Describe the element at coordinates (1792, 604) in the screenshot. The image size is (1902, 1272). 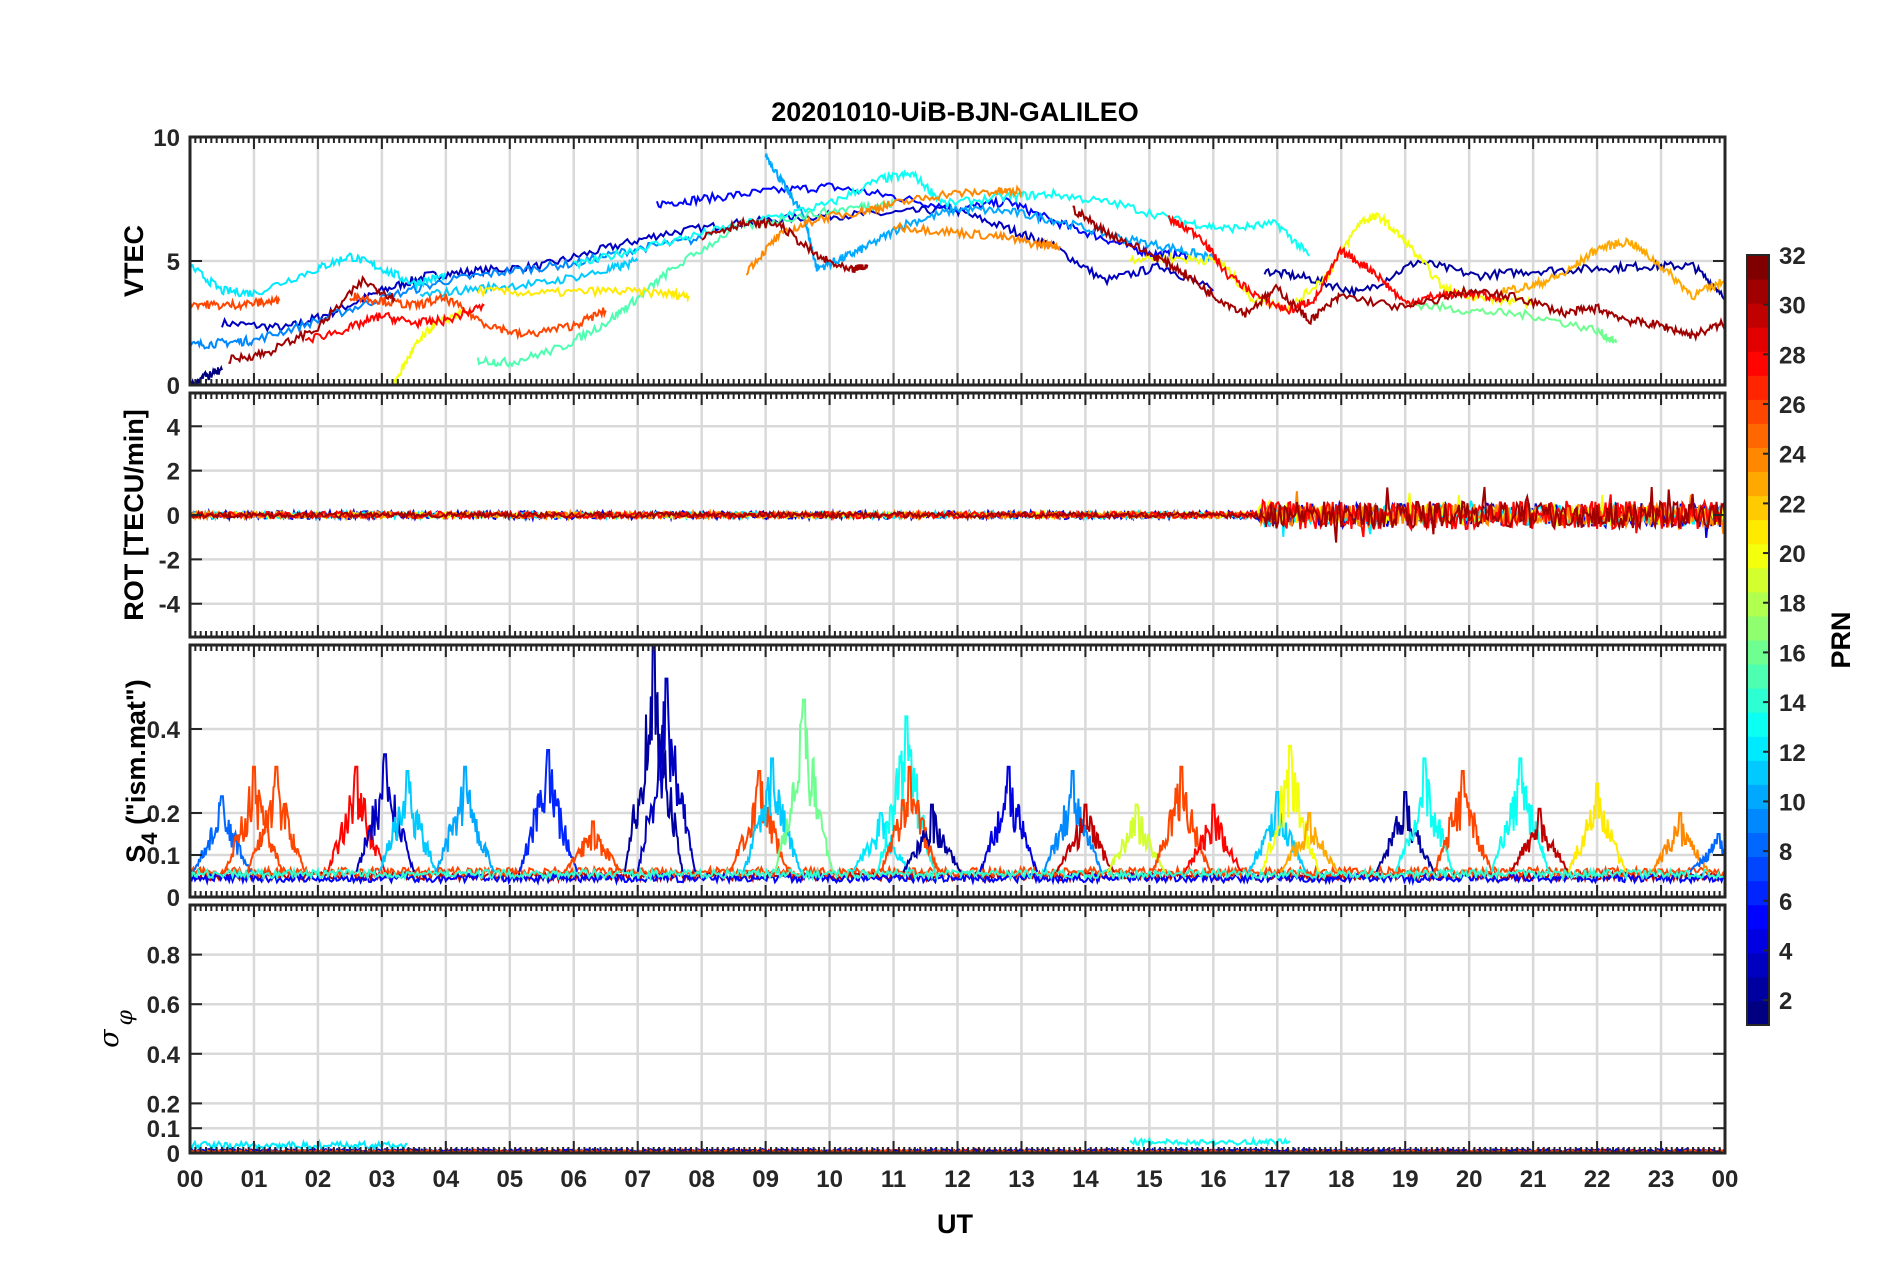
I see `colorbar-tick-label: 18` at that location.